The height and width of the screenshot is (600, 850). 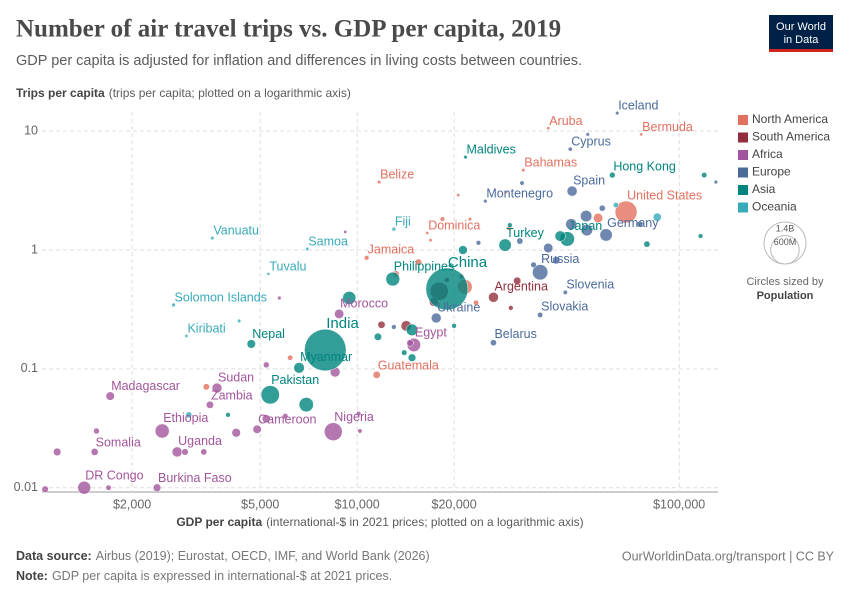 What do you see at coordinates (728, 556) in the screenshot?
I see `url: OurWorldinData.org/transport | CC BY` at bounding box center [728, 556].